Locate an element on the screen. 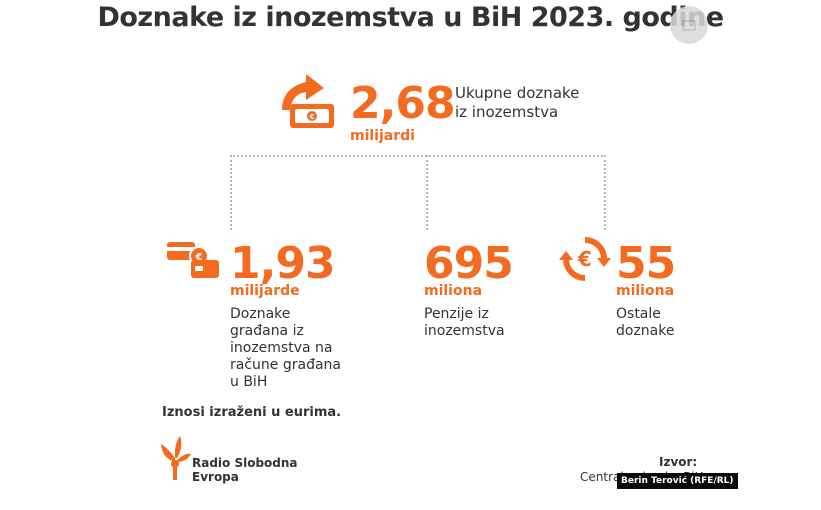 This screenshot has width=821, height=510. item2-description: Penzije iz inozemstva is located at coordinates (464, 323).